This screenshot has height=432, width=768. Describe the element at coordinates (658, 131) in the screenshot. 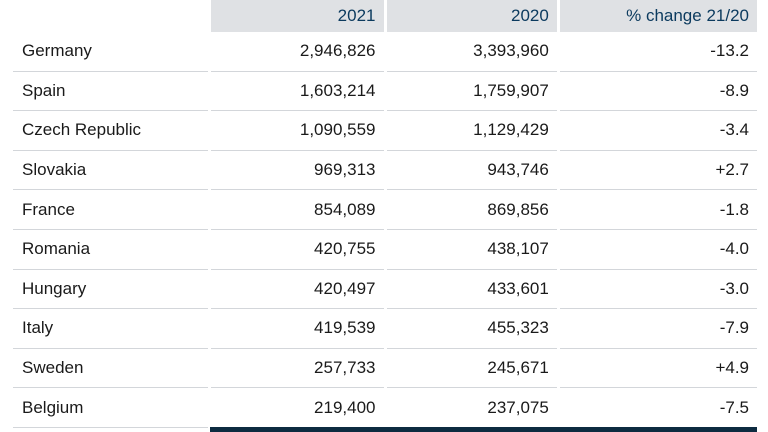

I see `pct-change-cell: -3.4` at that location.